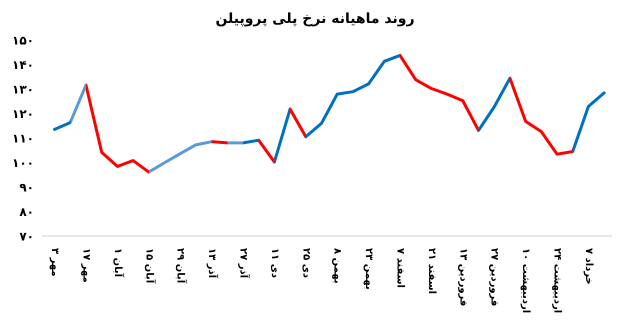 The image size is (630, 332). Describe the element at coordinates (26, 211) in the screenshot. I see `y-tick-label: ۸۰` at that location.